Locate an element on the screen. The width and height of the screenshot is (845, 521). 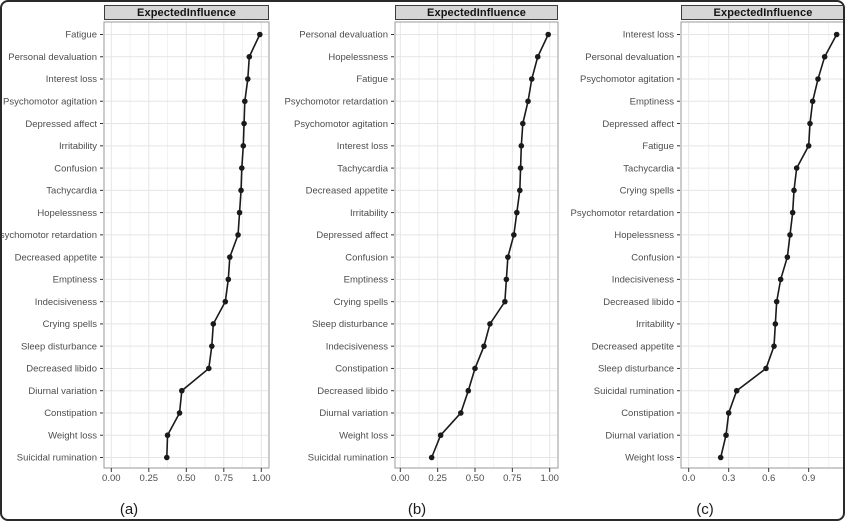
x-axis-tick-label: 0.50 is located at coordinates (475, 478).